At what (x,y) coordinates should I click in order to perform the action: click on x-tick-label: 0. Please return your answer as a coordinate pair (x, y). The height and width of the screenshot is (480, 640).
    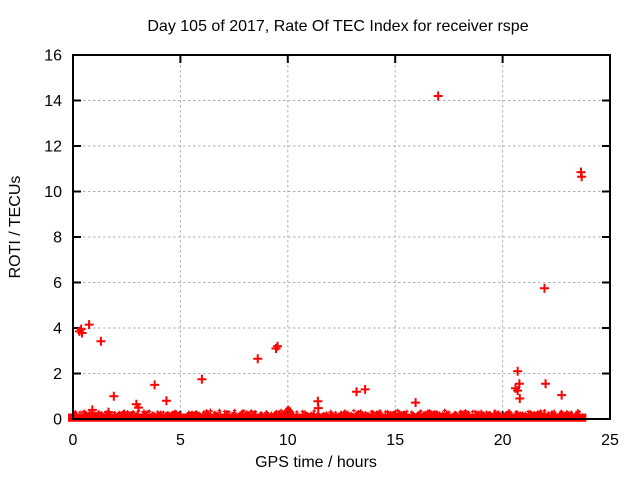
    Looking at the image, I should click on (73, 440).